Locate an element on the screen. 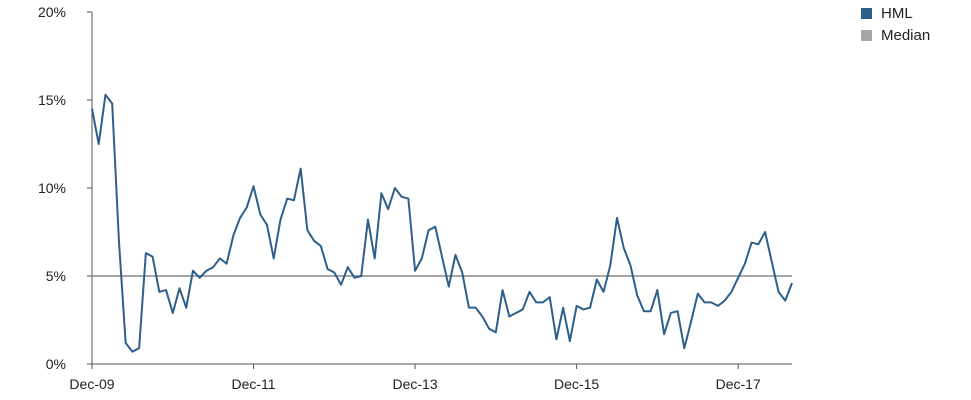  legend-label-median: Median is located at coordinates (906, 35).